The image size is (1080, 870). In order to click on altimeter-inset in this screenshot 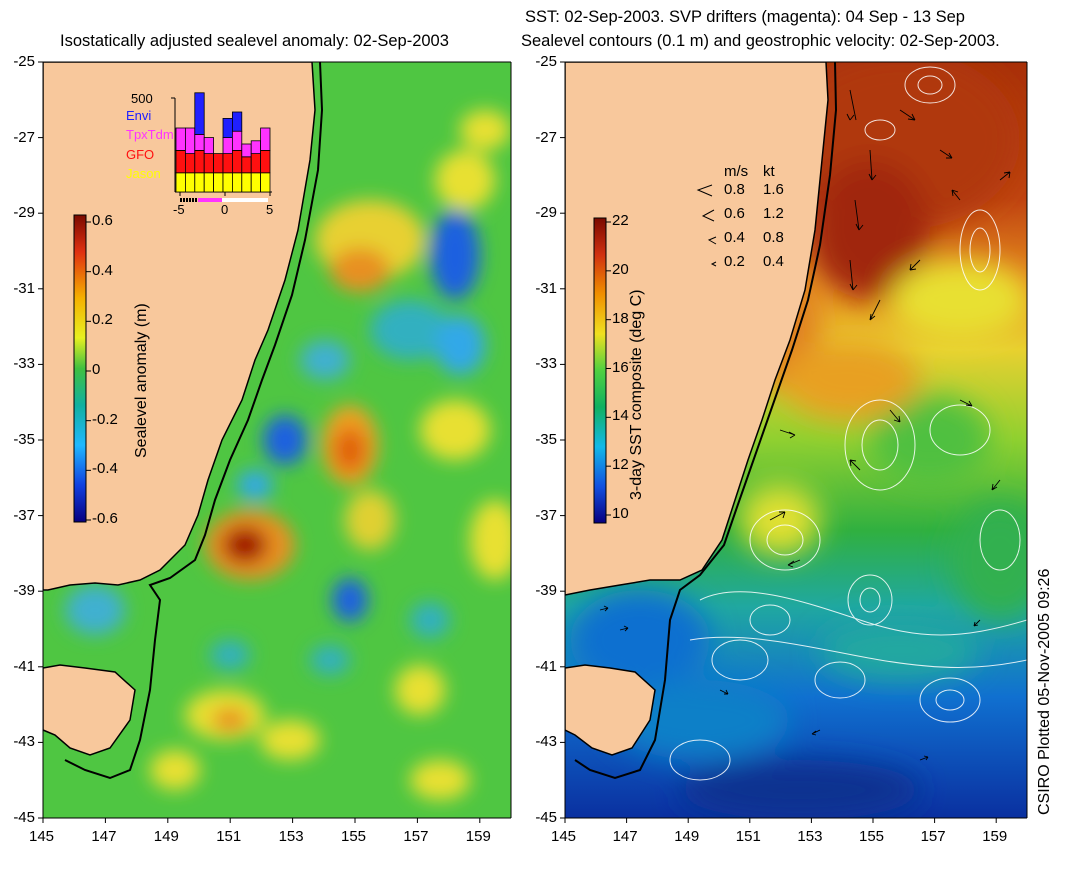, I will do `click(221, 147)`.